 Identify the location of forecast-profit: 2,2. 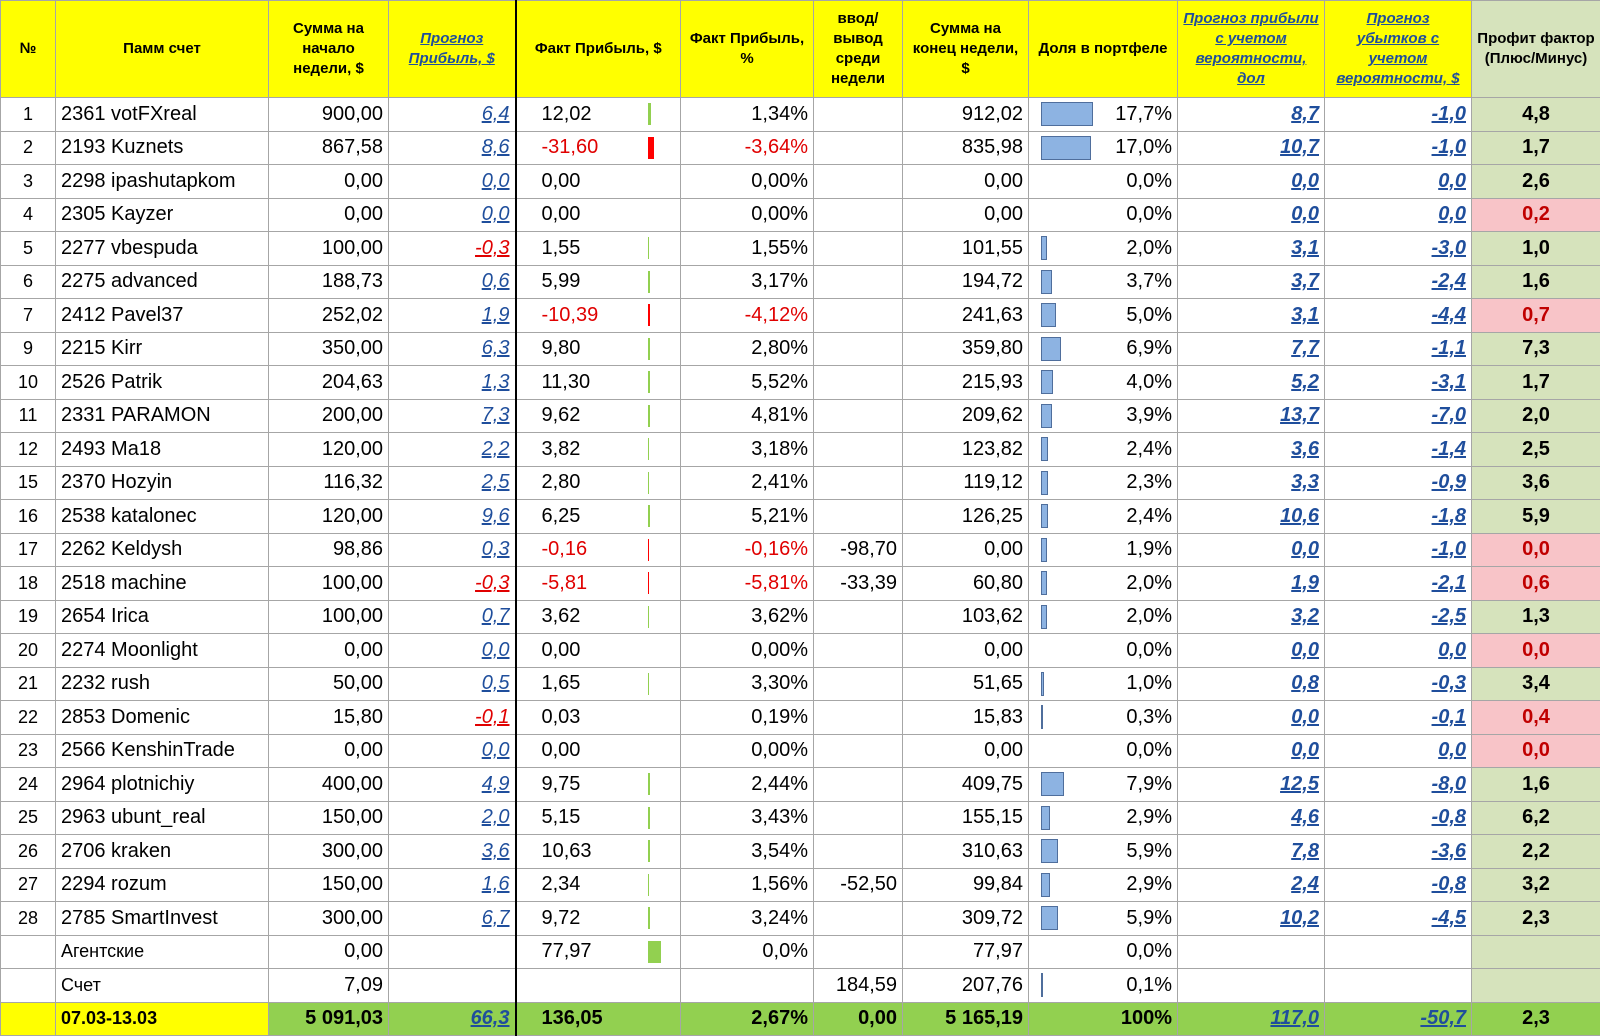
(452, 450).